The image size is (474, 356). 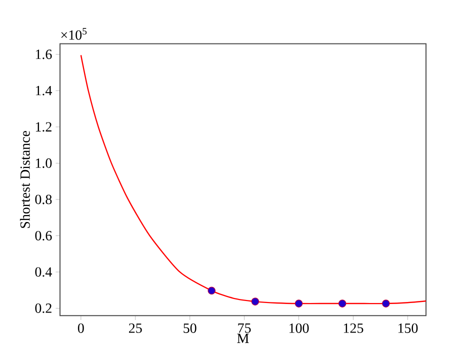 I want to click on x-tick-label: 125, so click(x=354, y=328).